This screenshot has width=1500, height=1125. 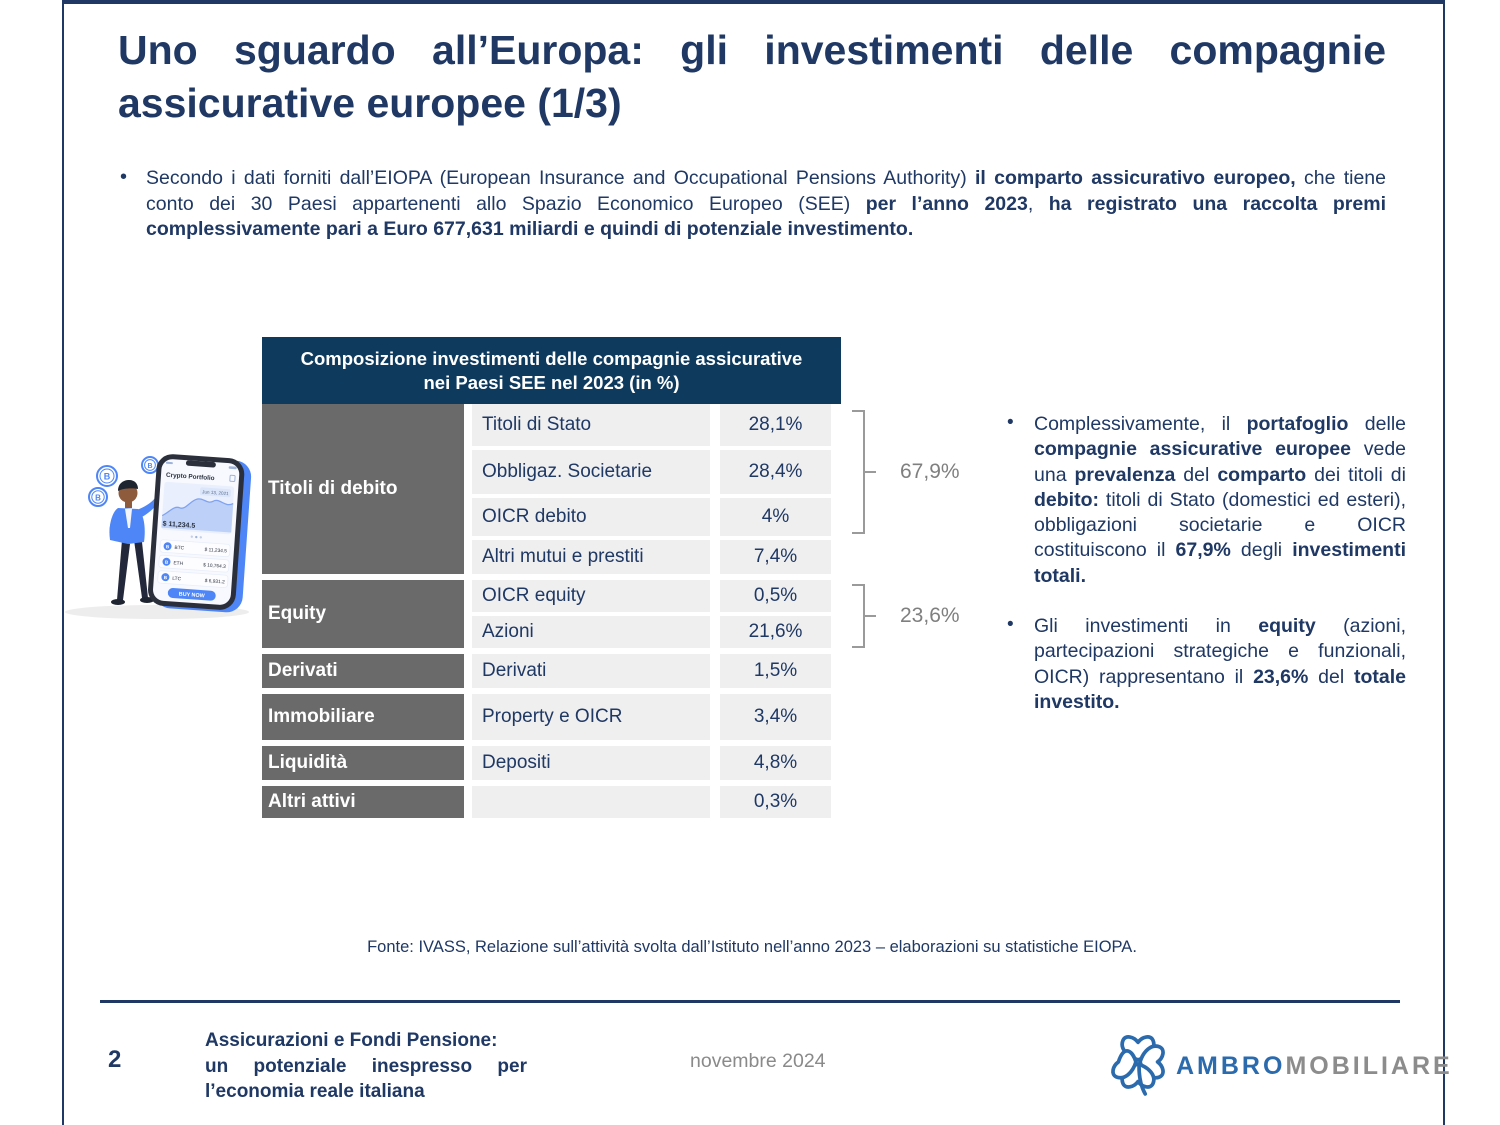 I want to click on crypto-illustration: B B B, so click(x=157, y=535).